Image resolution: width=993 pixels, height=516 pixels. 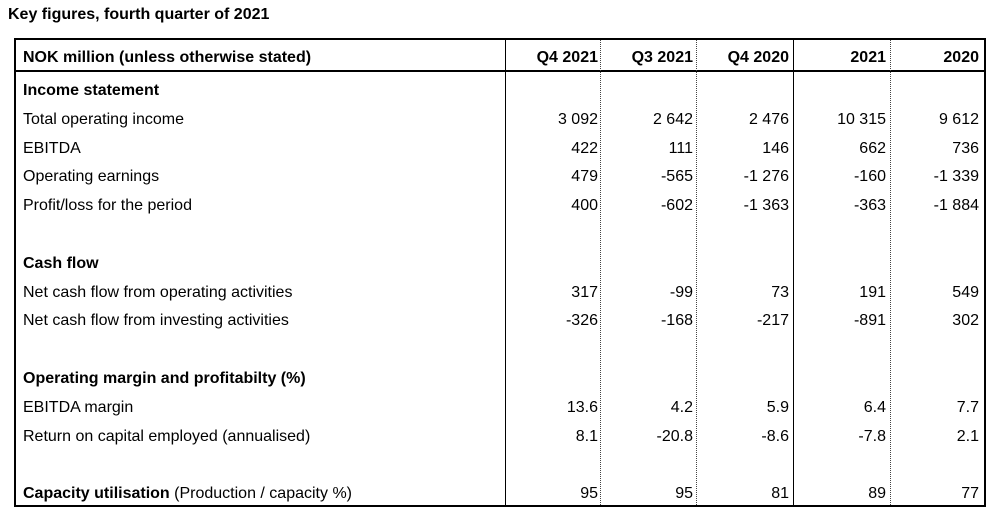 What do you see at coordinates (78, 407) in the screenshot?
I see `row-label-text: EBITDA margin` at bounding box center [78, 407].